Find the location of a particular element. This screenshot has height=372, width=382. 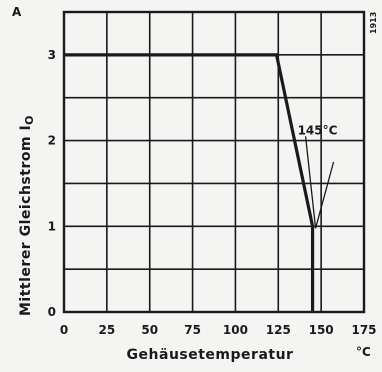

x-tick-label-3: 75 is located at coordinates (192, 330).